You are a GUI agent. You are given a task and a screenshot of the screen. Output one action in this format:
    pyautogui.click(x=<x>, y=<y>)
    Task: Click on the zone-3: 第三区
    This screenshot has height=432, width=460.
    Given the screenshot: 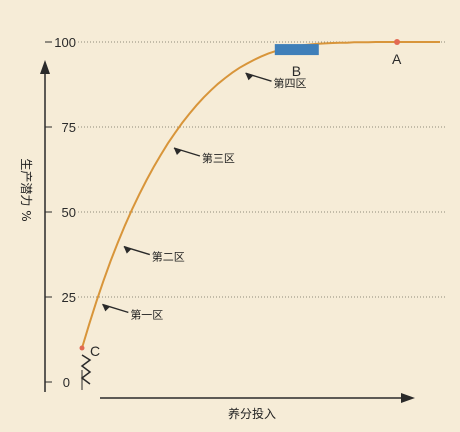 What is the action you would take?
    pyautogui.click(x=204, y=156)
    